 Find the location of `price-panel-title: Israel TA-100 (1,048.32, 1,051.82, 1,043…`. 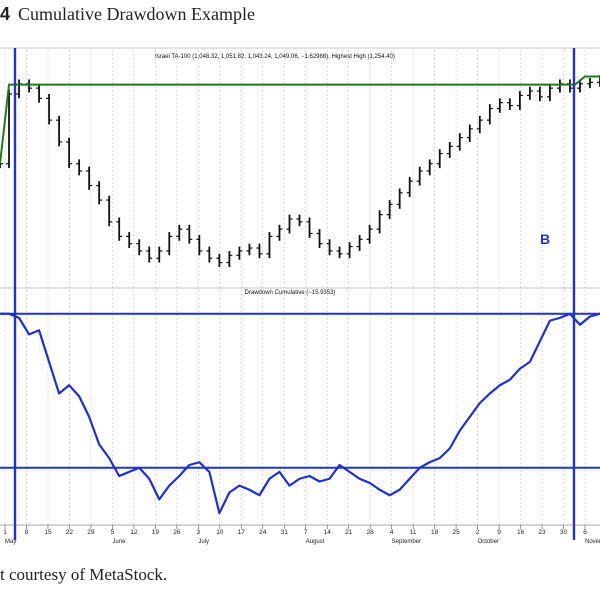

price-panel-title: Israel TA-100 (1,048.32, 1,051.82, 1,043… is located at coordinates (275, 57).